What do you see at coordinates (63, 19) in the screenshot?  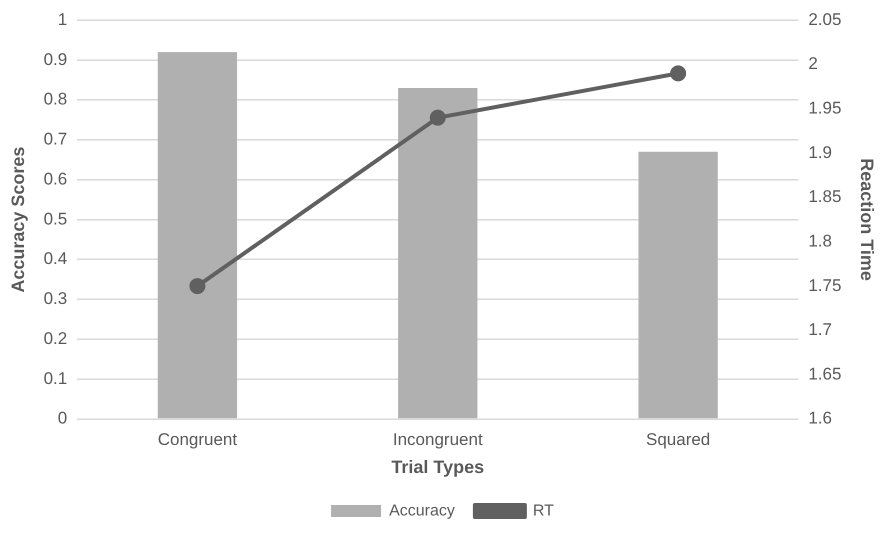 I see `y-tick-label: 1` at bounding box center [63, 19].